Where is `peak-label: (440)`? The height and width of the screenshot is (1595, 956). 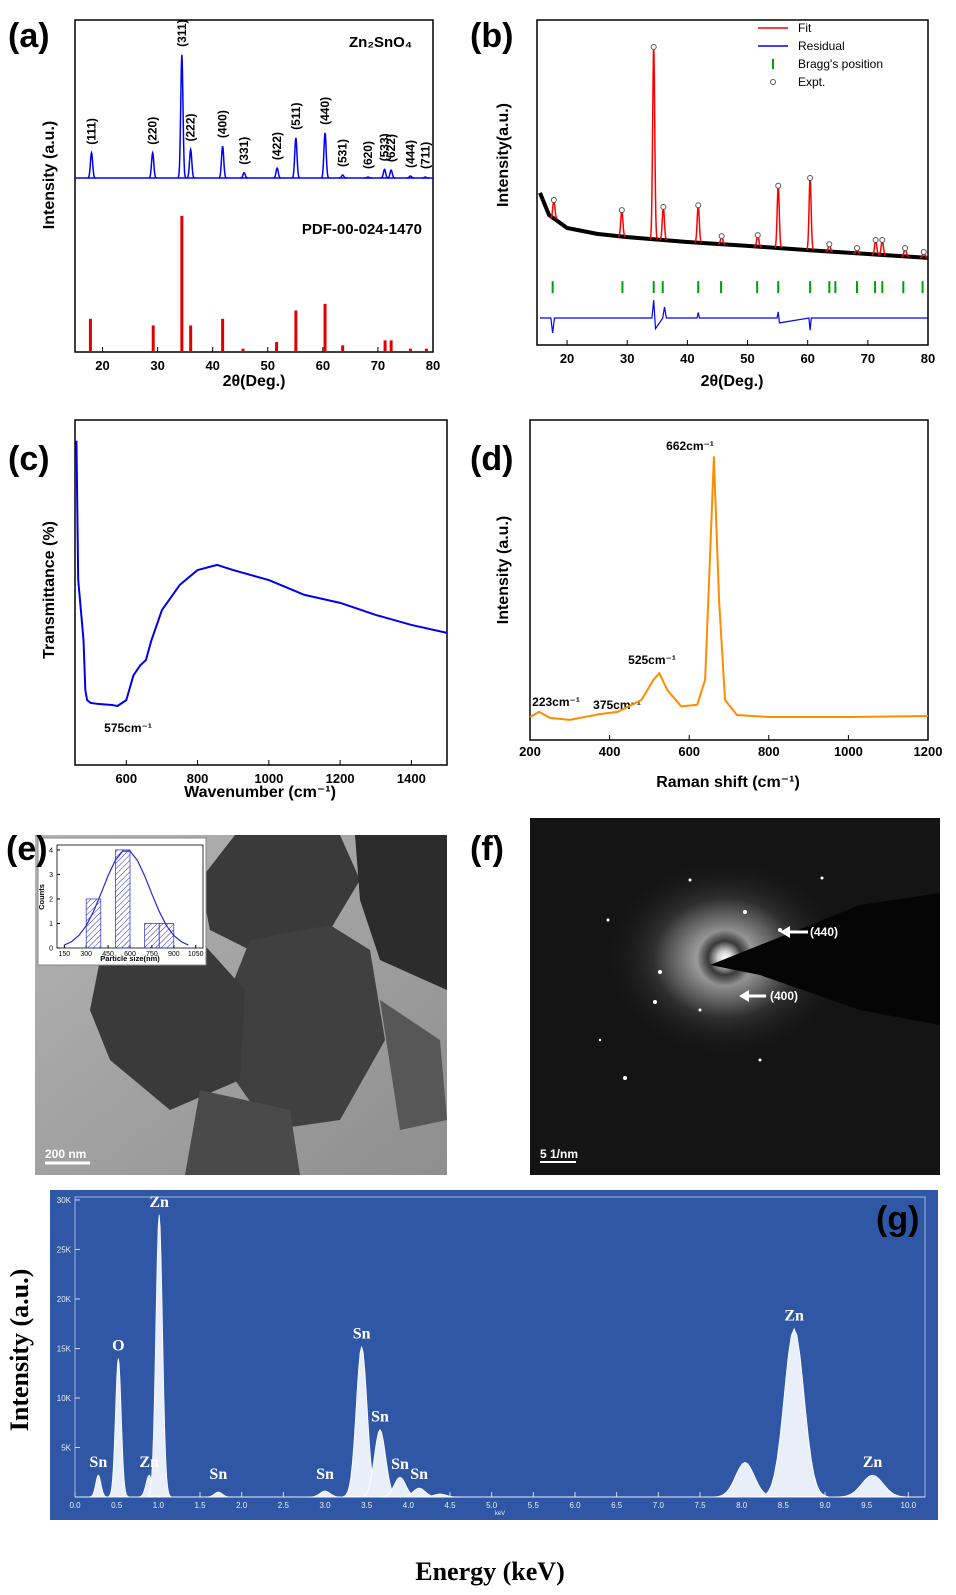 peak-label: (440) is located at coordinates (325, 111).